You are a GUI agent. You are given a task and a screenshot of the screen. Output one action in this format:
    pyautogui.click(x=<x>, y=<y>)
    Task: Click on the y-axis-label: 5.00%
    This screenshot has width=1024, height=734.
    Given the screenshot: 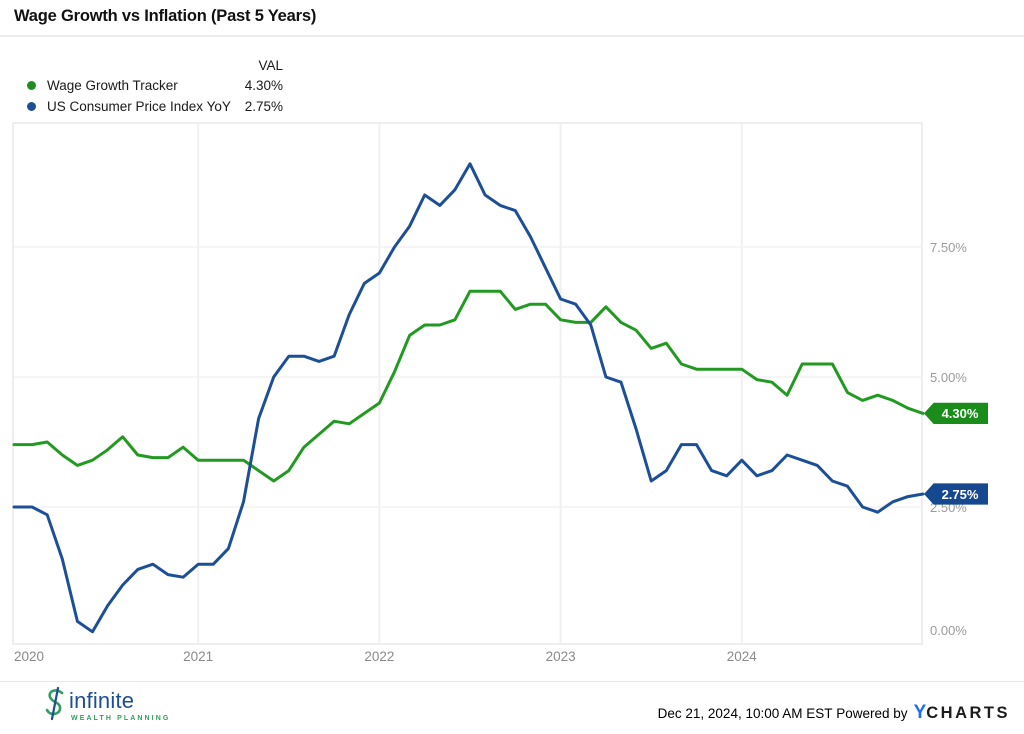 What is the action you would take?
    pyautogui.click(x=948, y=377)
    